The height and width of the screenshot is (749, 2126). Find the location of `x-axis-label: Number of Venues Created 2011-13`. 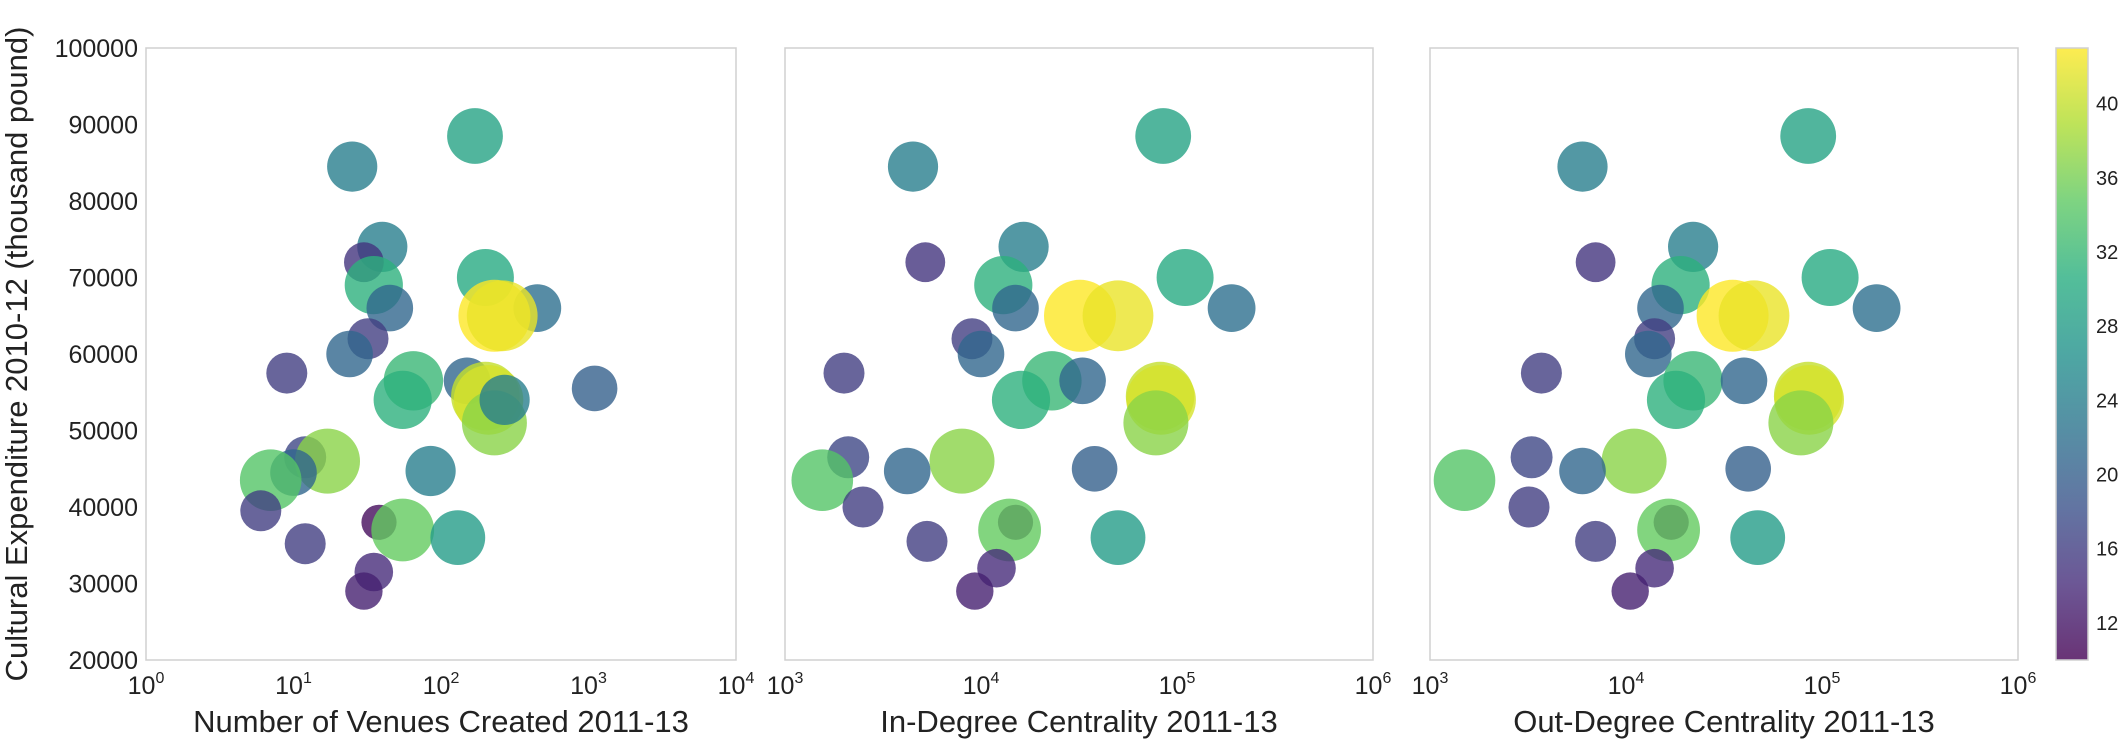

x-axis-label: Number of Venues Created 2011-13 is located at coordinates (441, 721).